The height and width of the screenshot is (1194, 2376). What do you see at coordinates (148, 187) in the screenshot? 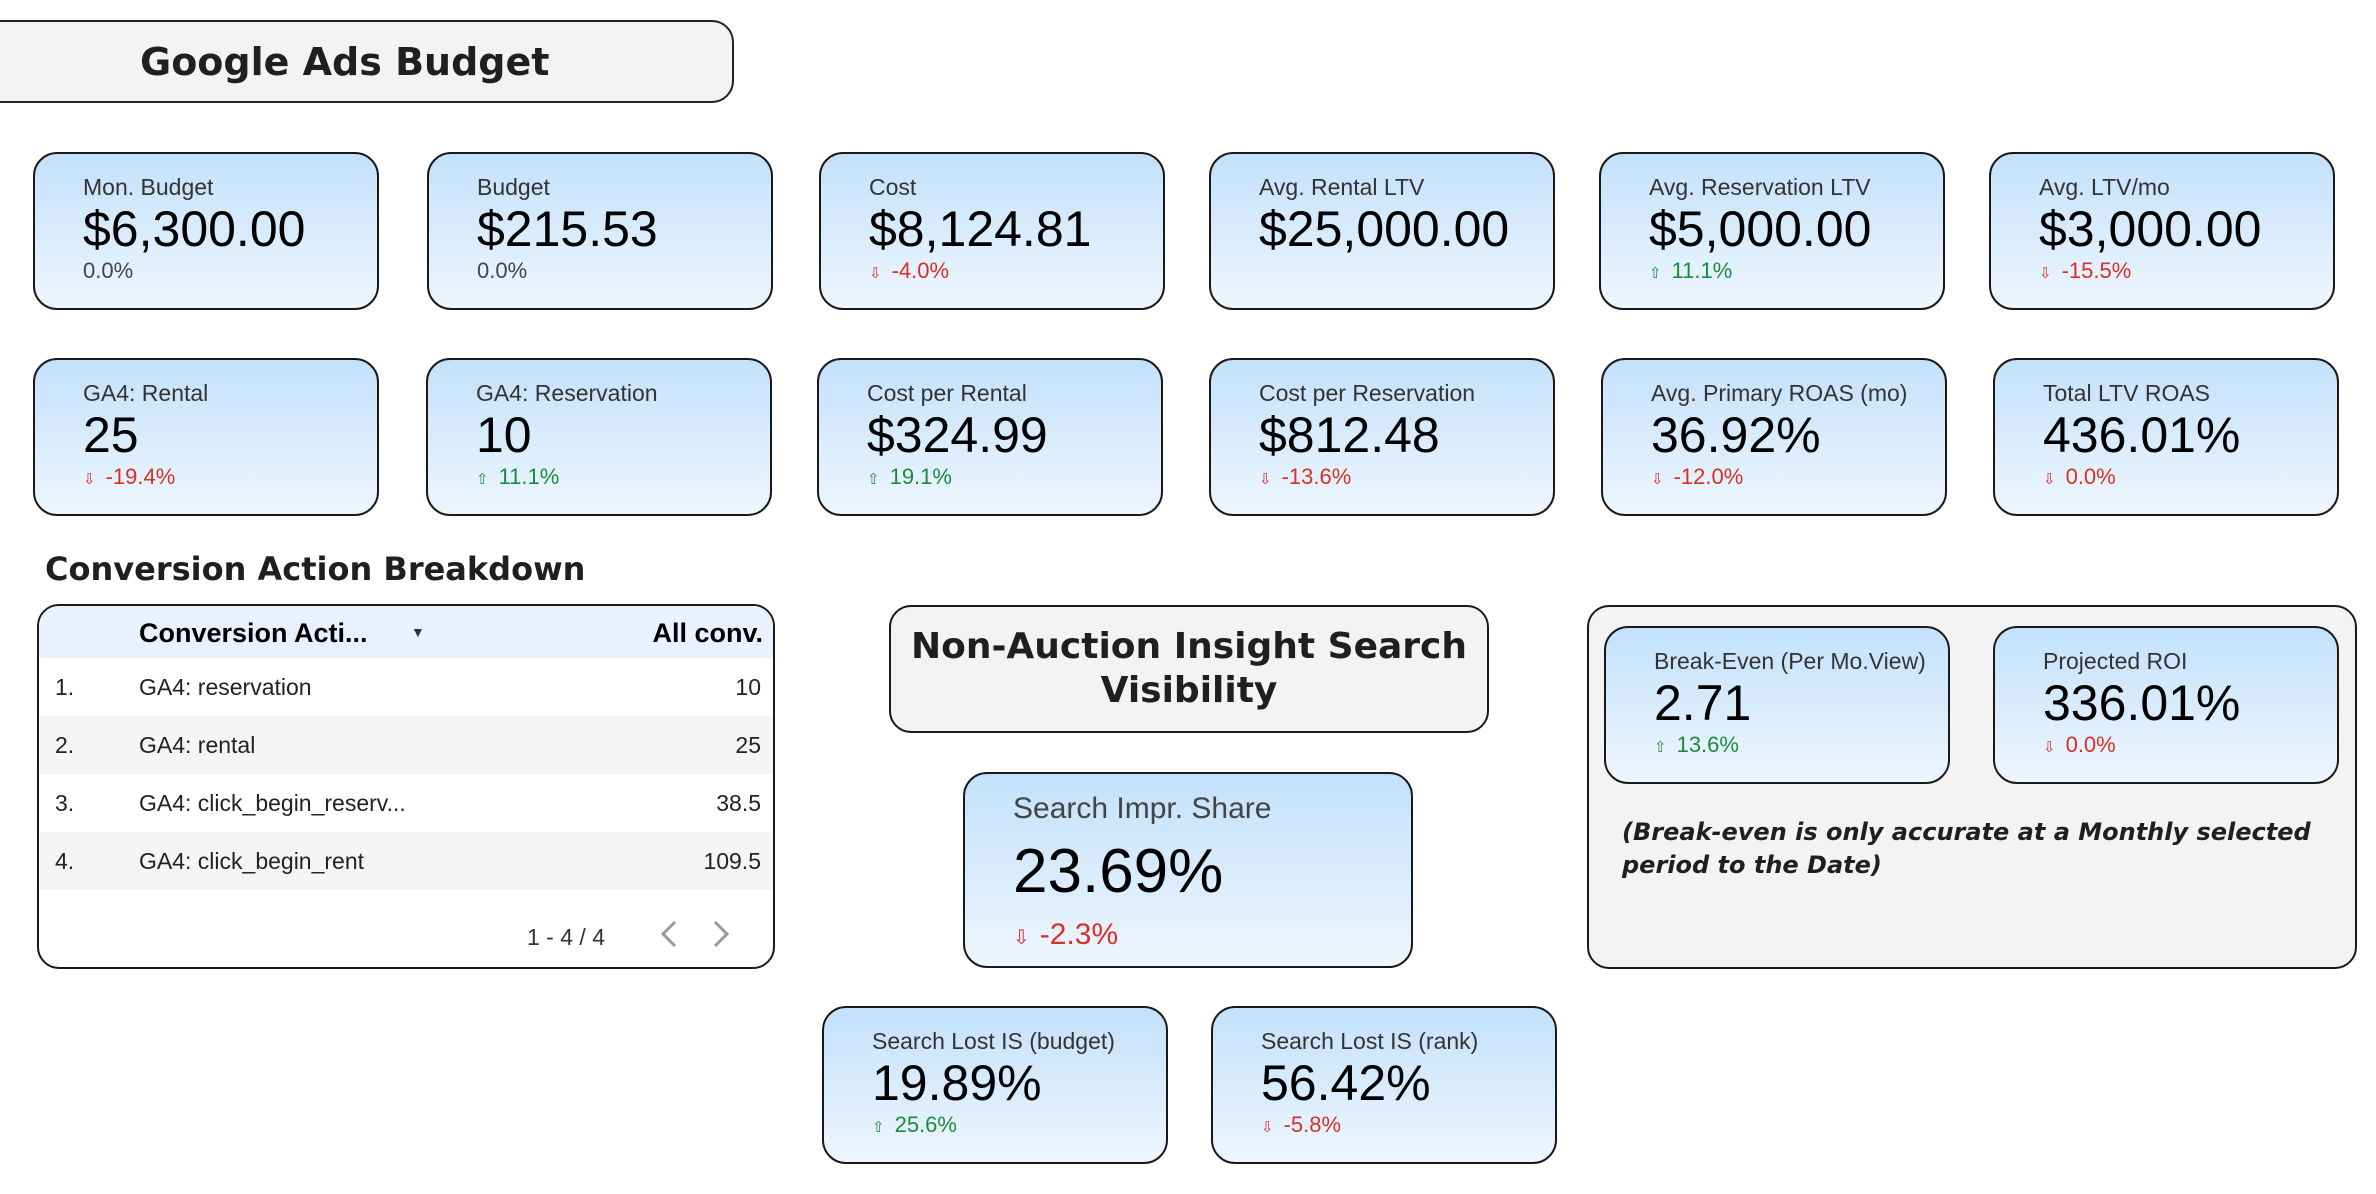
I see `kpi-label: Mon. Budget` at bounding box center [148, 187].